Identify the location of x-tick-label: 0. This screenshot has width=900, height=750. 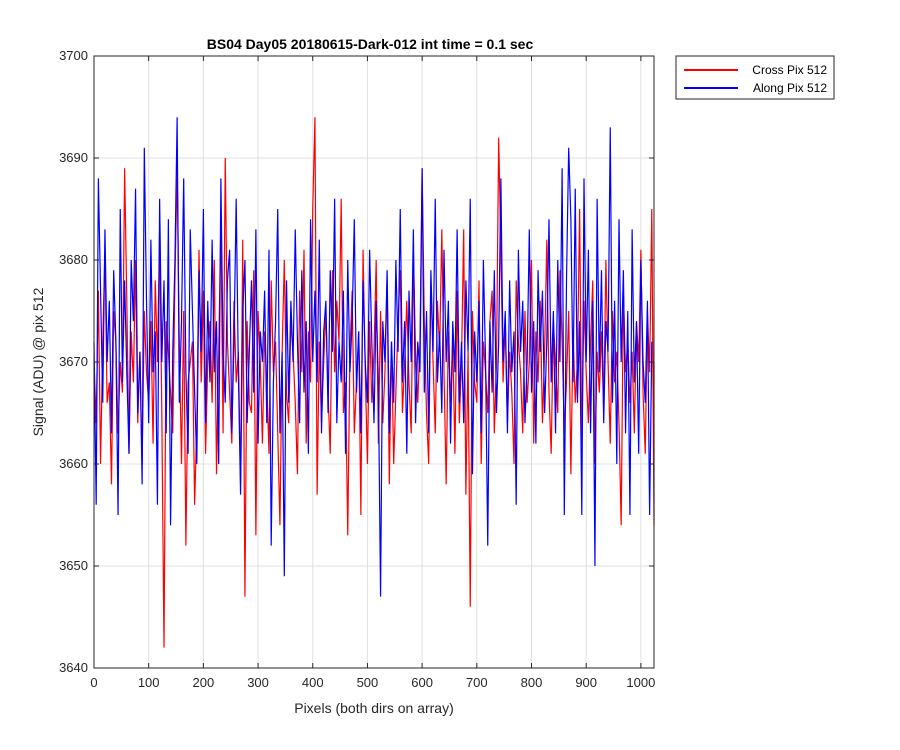
(93, 682).